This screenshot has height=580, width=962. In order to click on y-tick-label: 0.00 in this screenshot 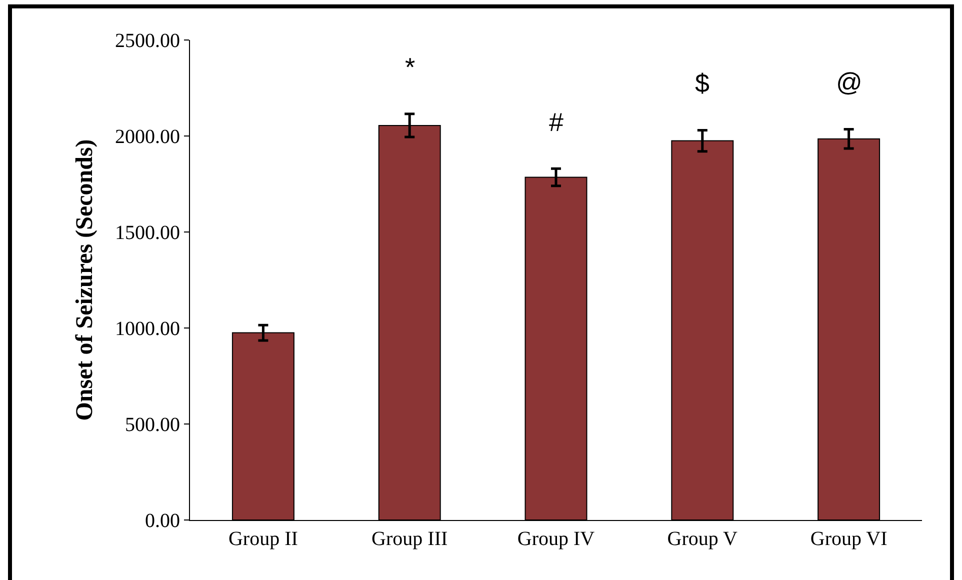, I will do `click(162, 521)`.